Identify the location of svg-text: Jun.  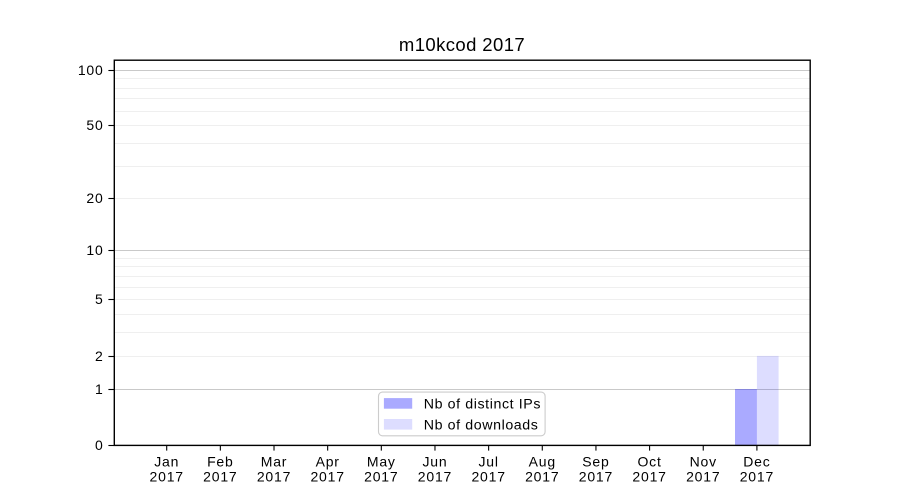
(434, 462).